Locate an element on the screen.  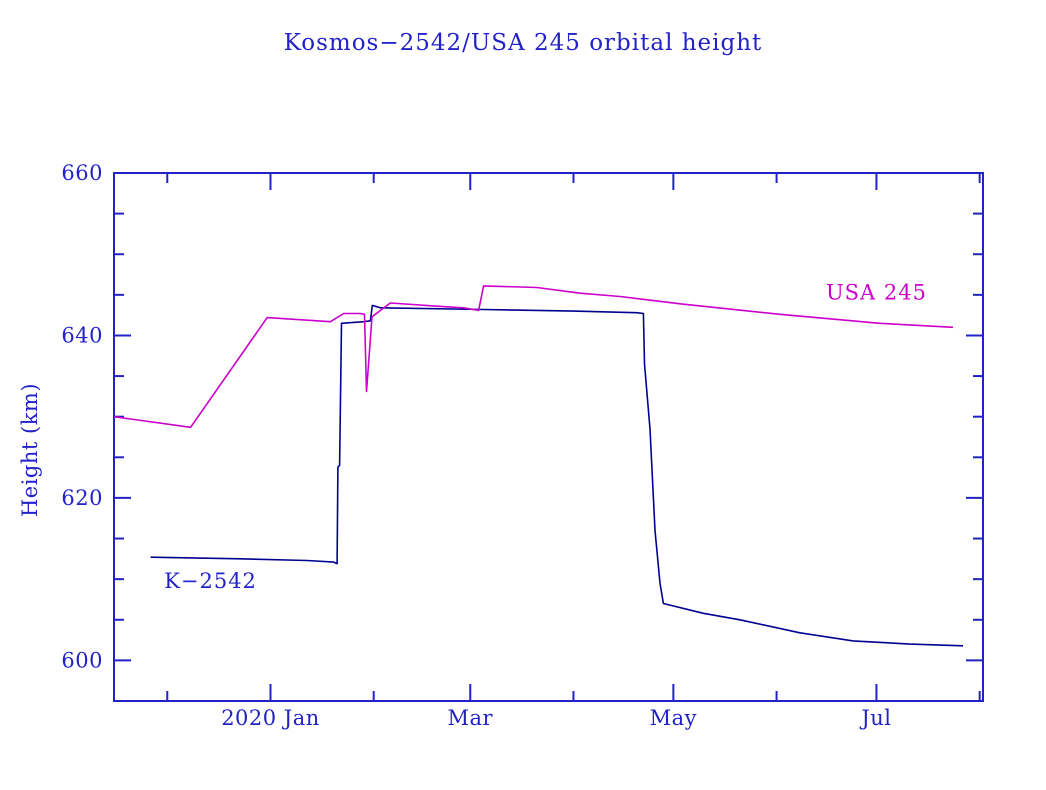
y-axis-label: Height (km) is located at coordinates (30, 450).